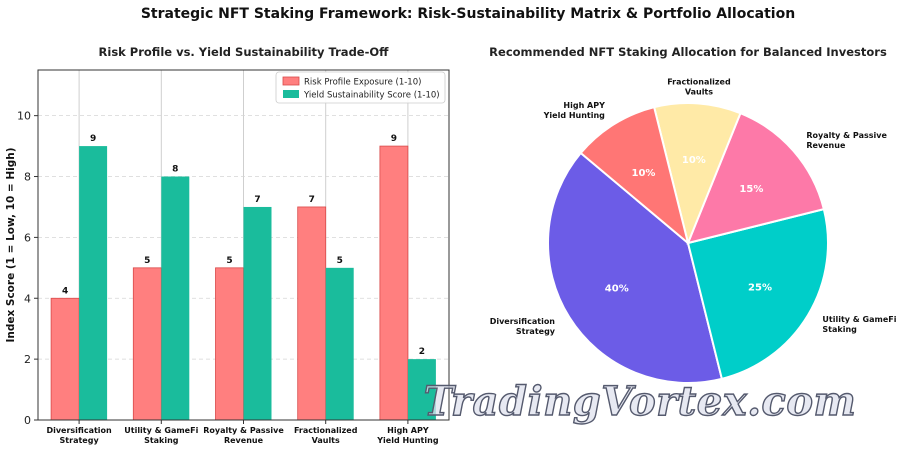 This screenshot has width=900, height=449. I want to click on pie-slice-label: Fractionalized, so click(699, 82).